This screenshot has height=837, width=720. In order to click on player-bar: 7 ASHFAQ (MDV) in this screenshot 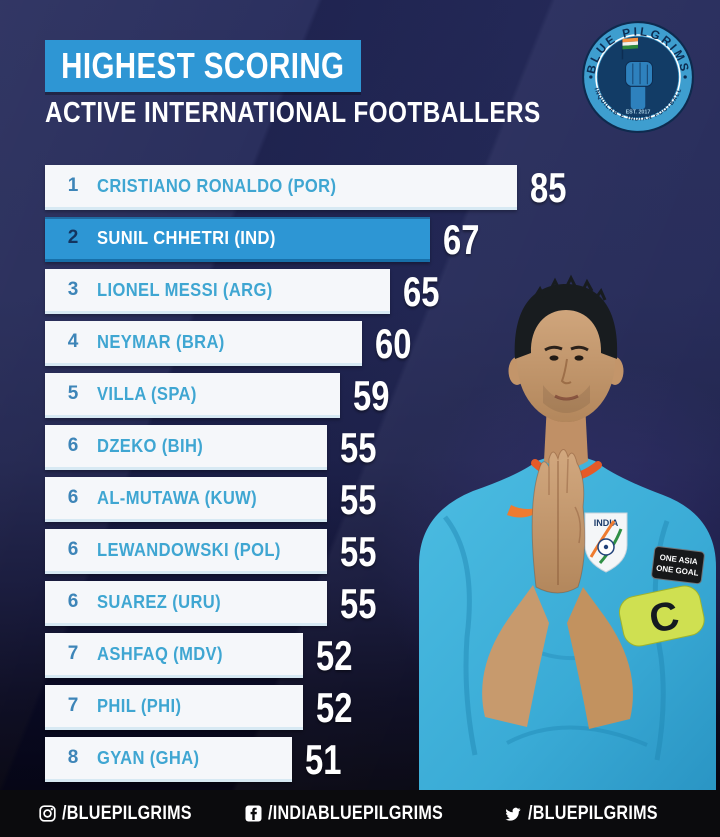, I will do `click(174, 655)`.